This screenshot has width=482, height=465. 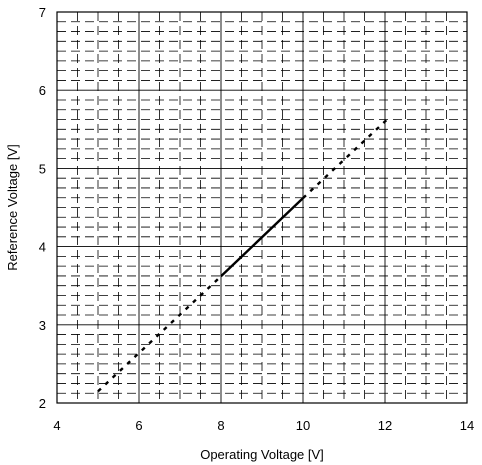 I want to click on y-tick-label: 5, so click(x=42, y=168).